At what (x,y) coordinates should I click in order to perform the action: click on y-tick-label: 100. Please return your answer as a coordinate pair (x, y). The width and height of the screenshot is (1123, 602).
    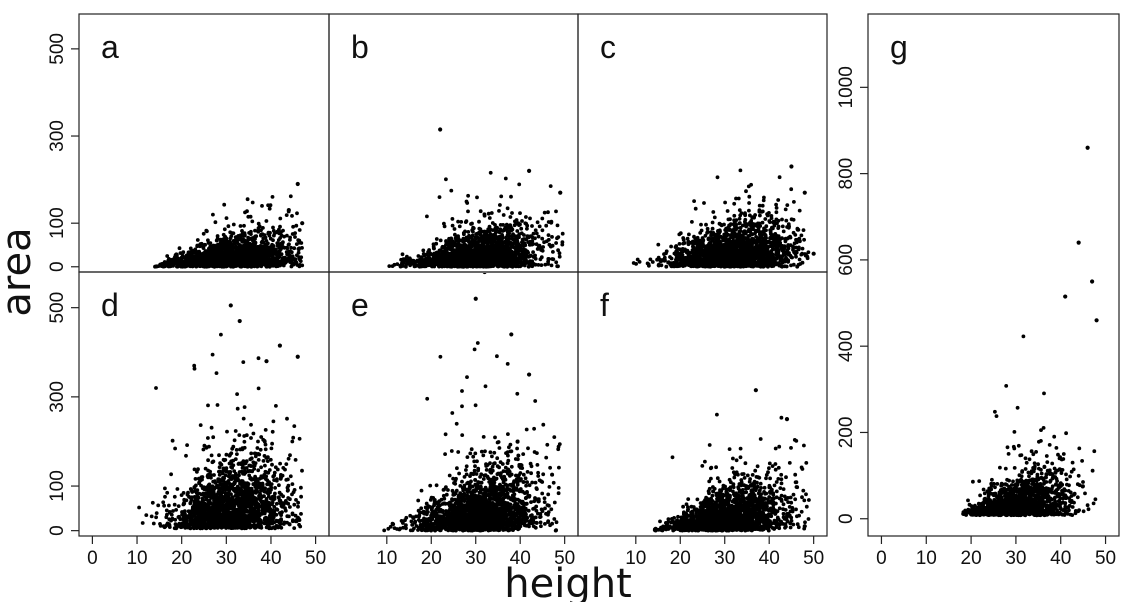
    Looking at the image, I should click on (57, 223).